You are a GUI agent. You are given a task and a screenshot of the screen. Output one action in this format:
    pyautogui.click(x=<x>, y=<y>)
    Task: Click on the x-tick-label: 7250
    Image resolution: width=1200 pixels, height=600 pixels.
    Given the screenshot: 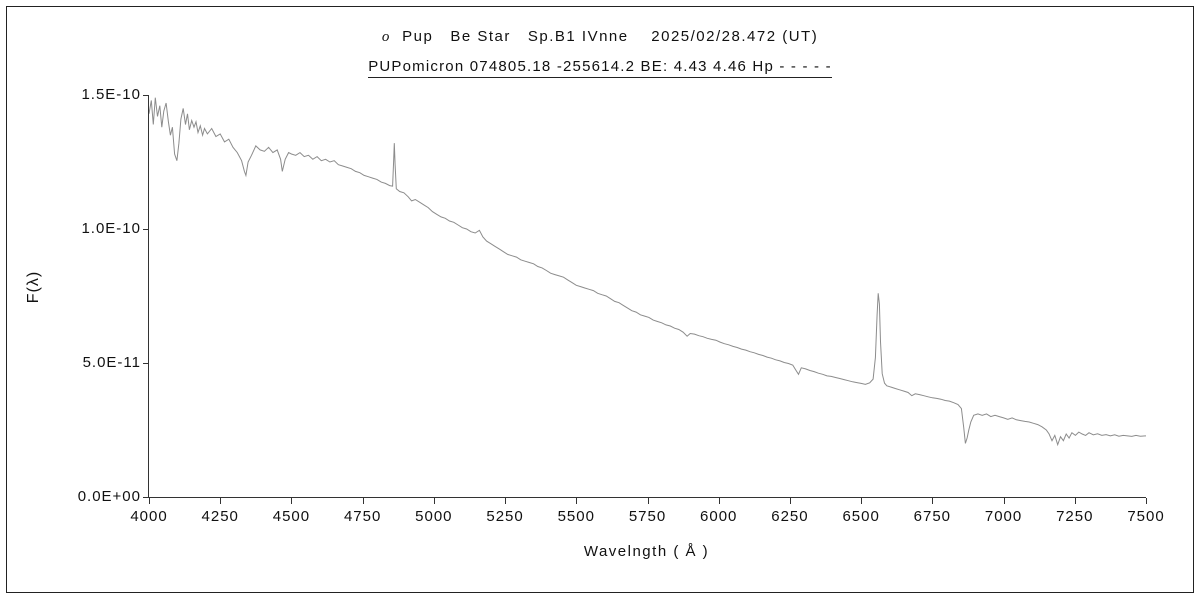 What is the action you would take?
    pyautogui.click(x=1075, y=516)
    